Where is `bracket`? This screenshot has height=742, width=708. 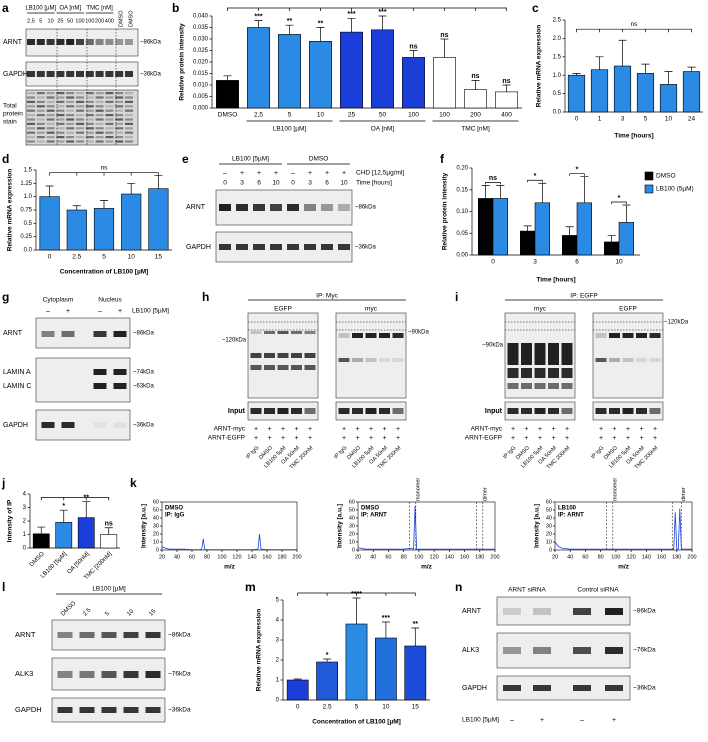
bracket is located at coordinates (493, 183).